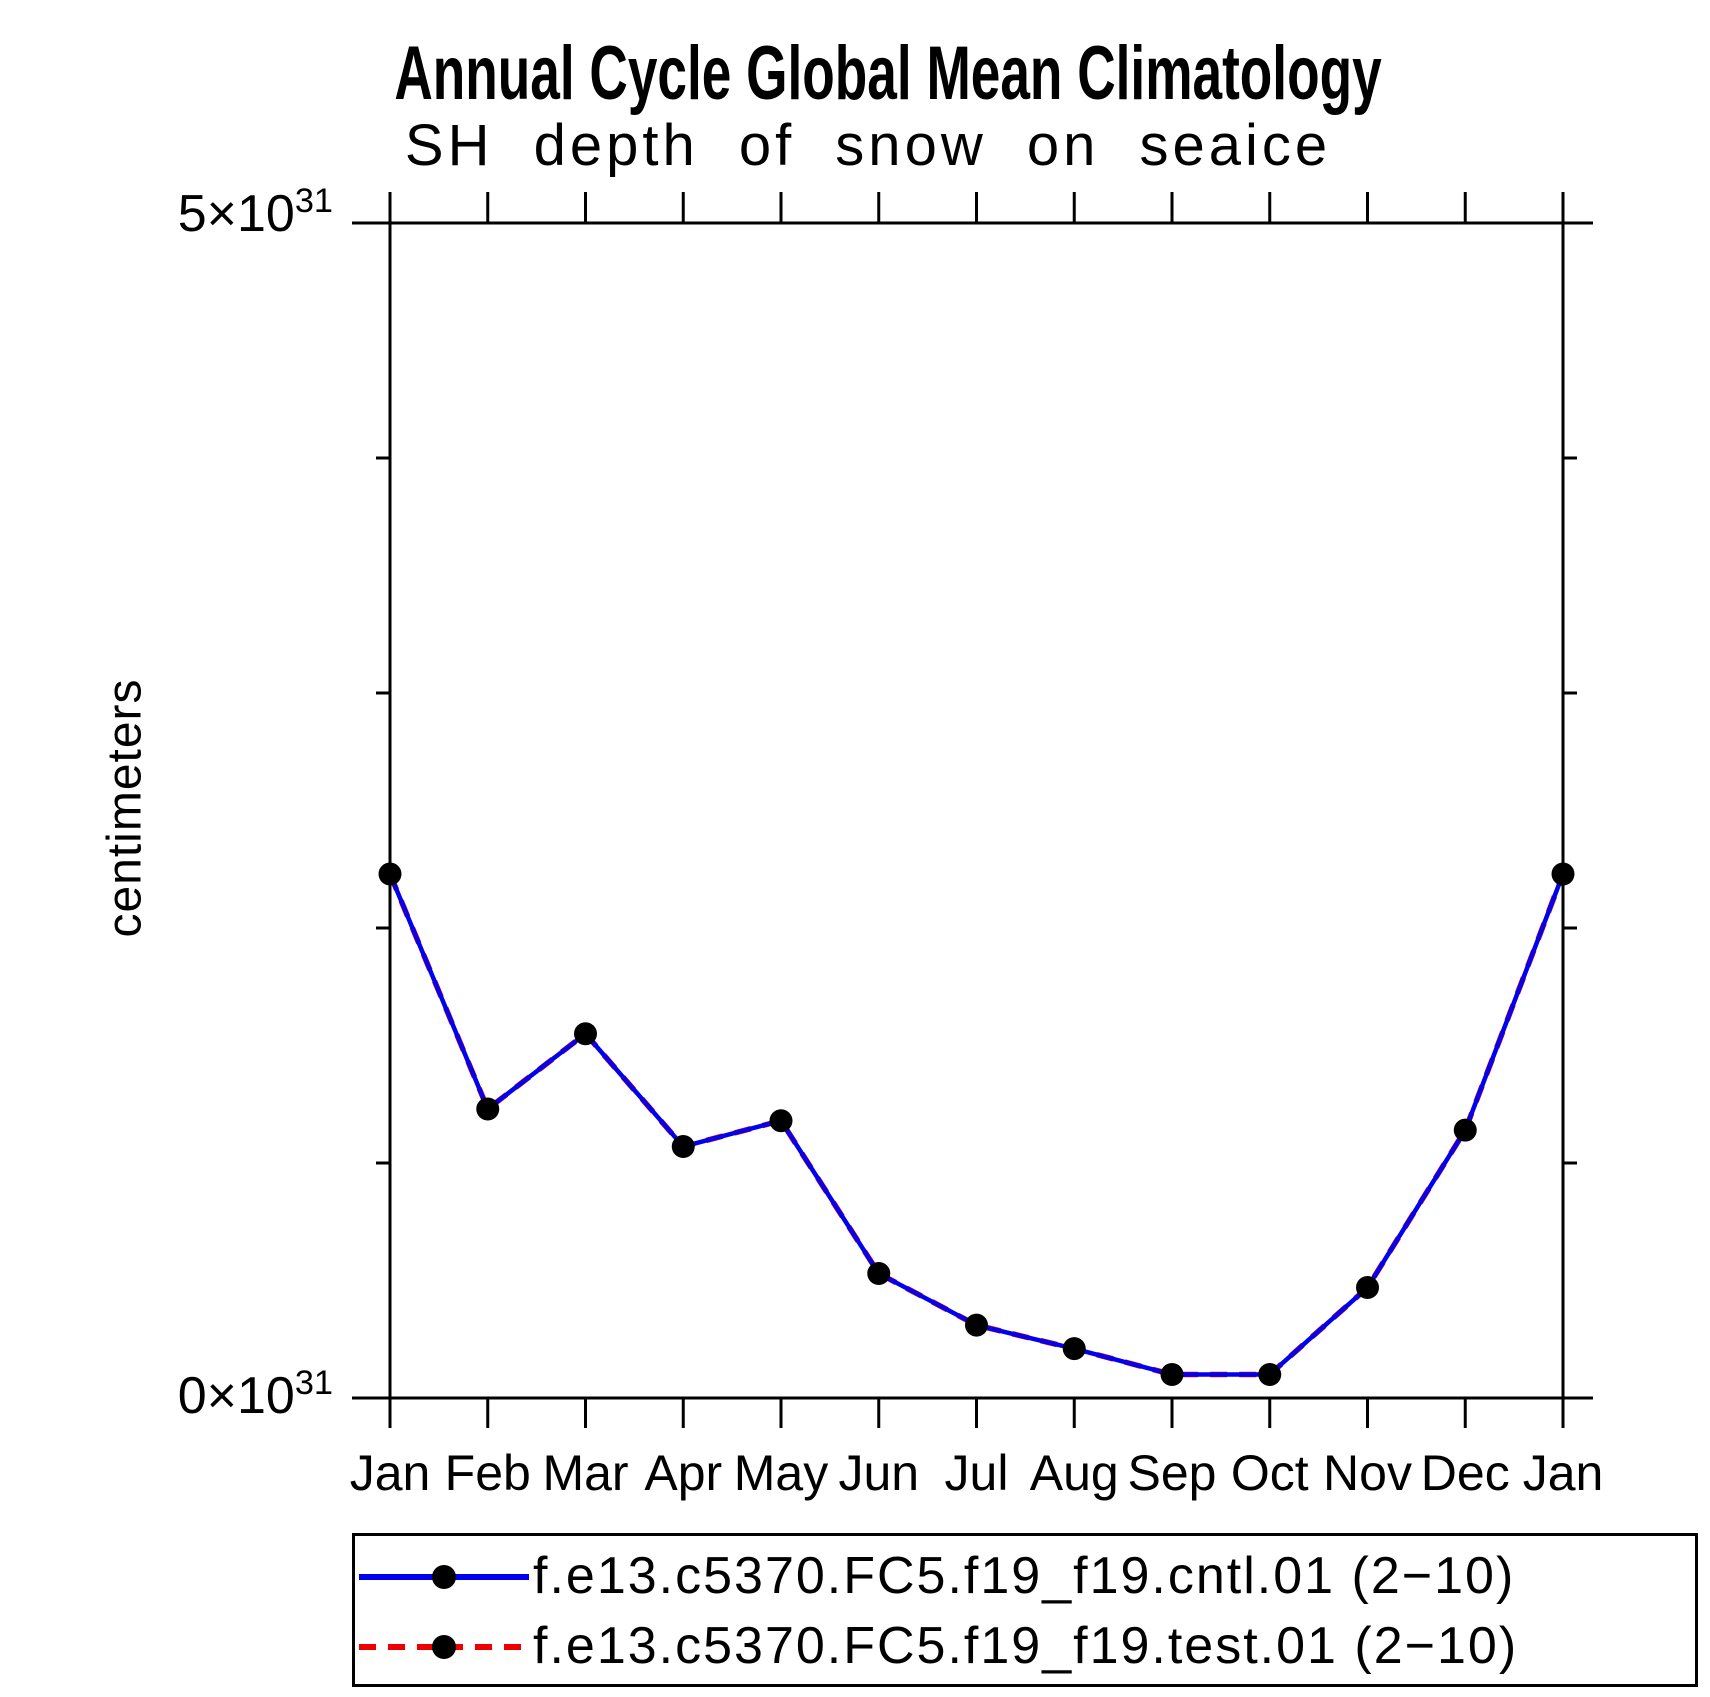 Image resolution: width=1710 pixels, height=1697 pixels. Describe the element at coordinates (236, 214) in the screenshot. I see `y-tick-max-base: 5×10` at that location.